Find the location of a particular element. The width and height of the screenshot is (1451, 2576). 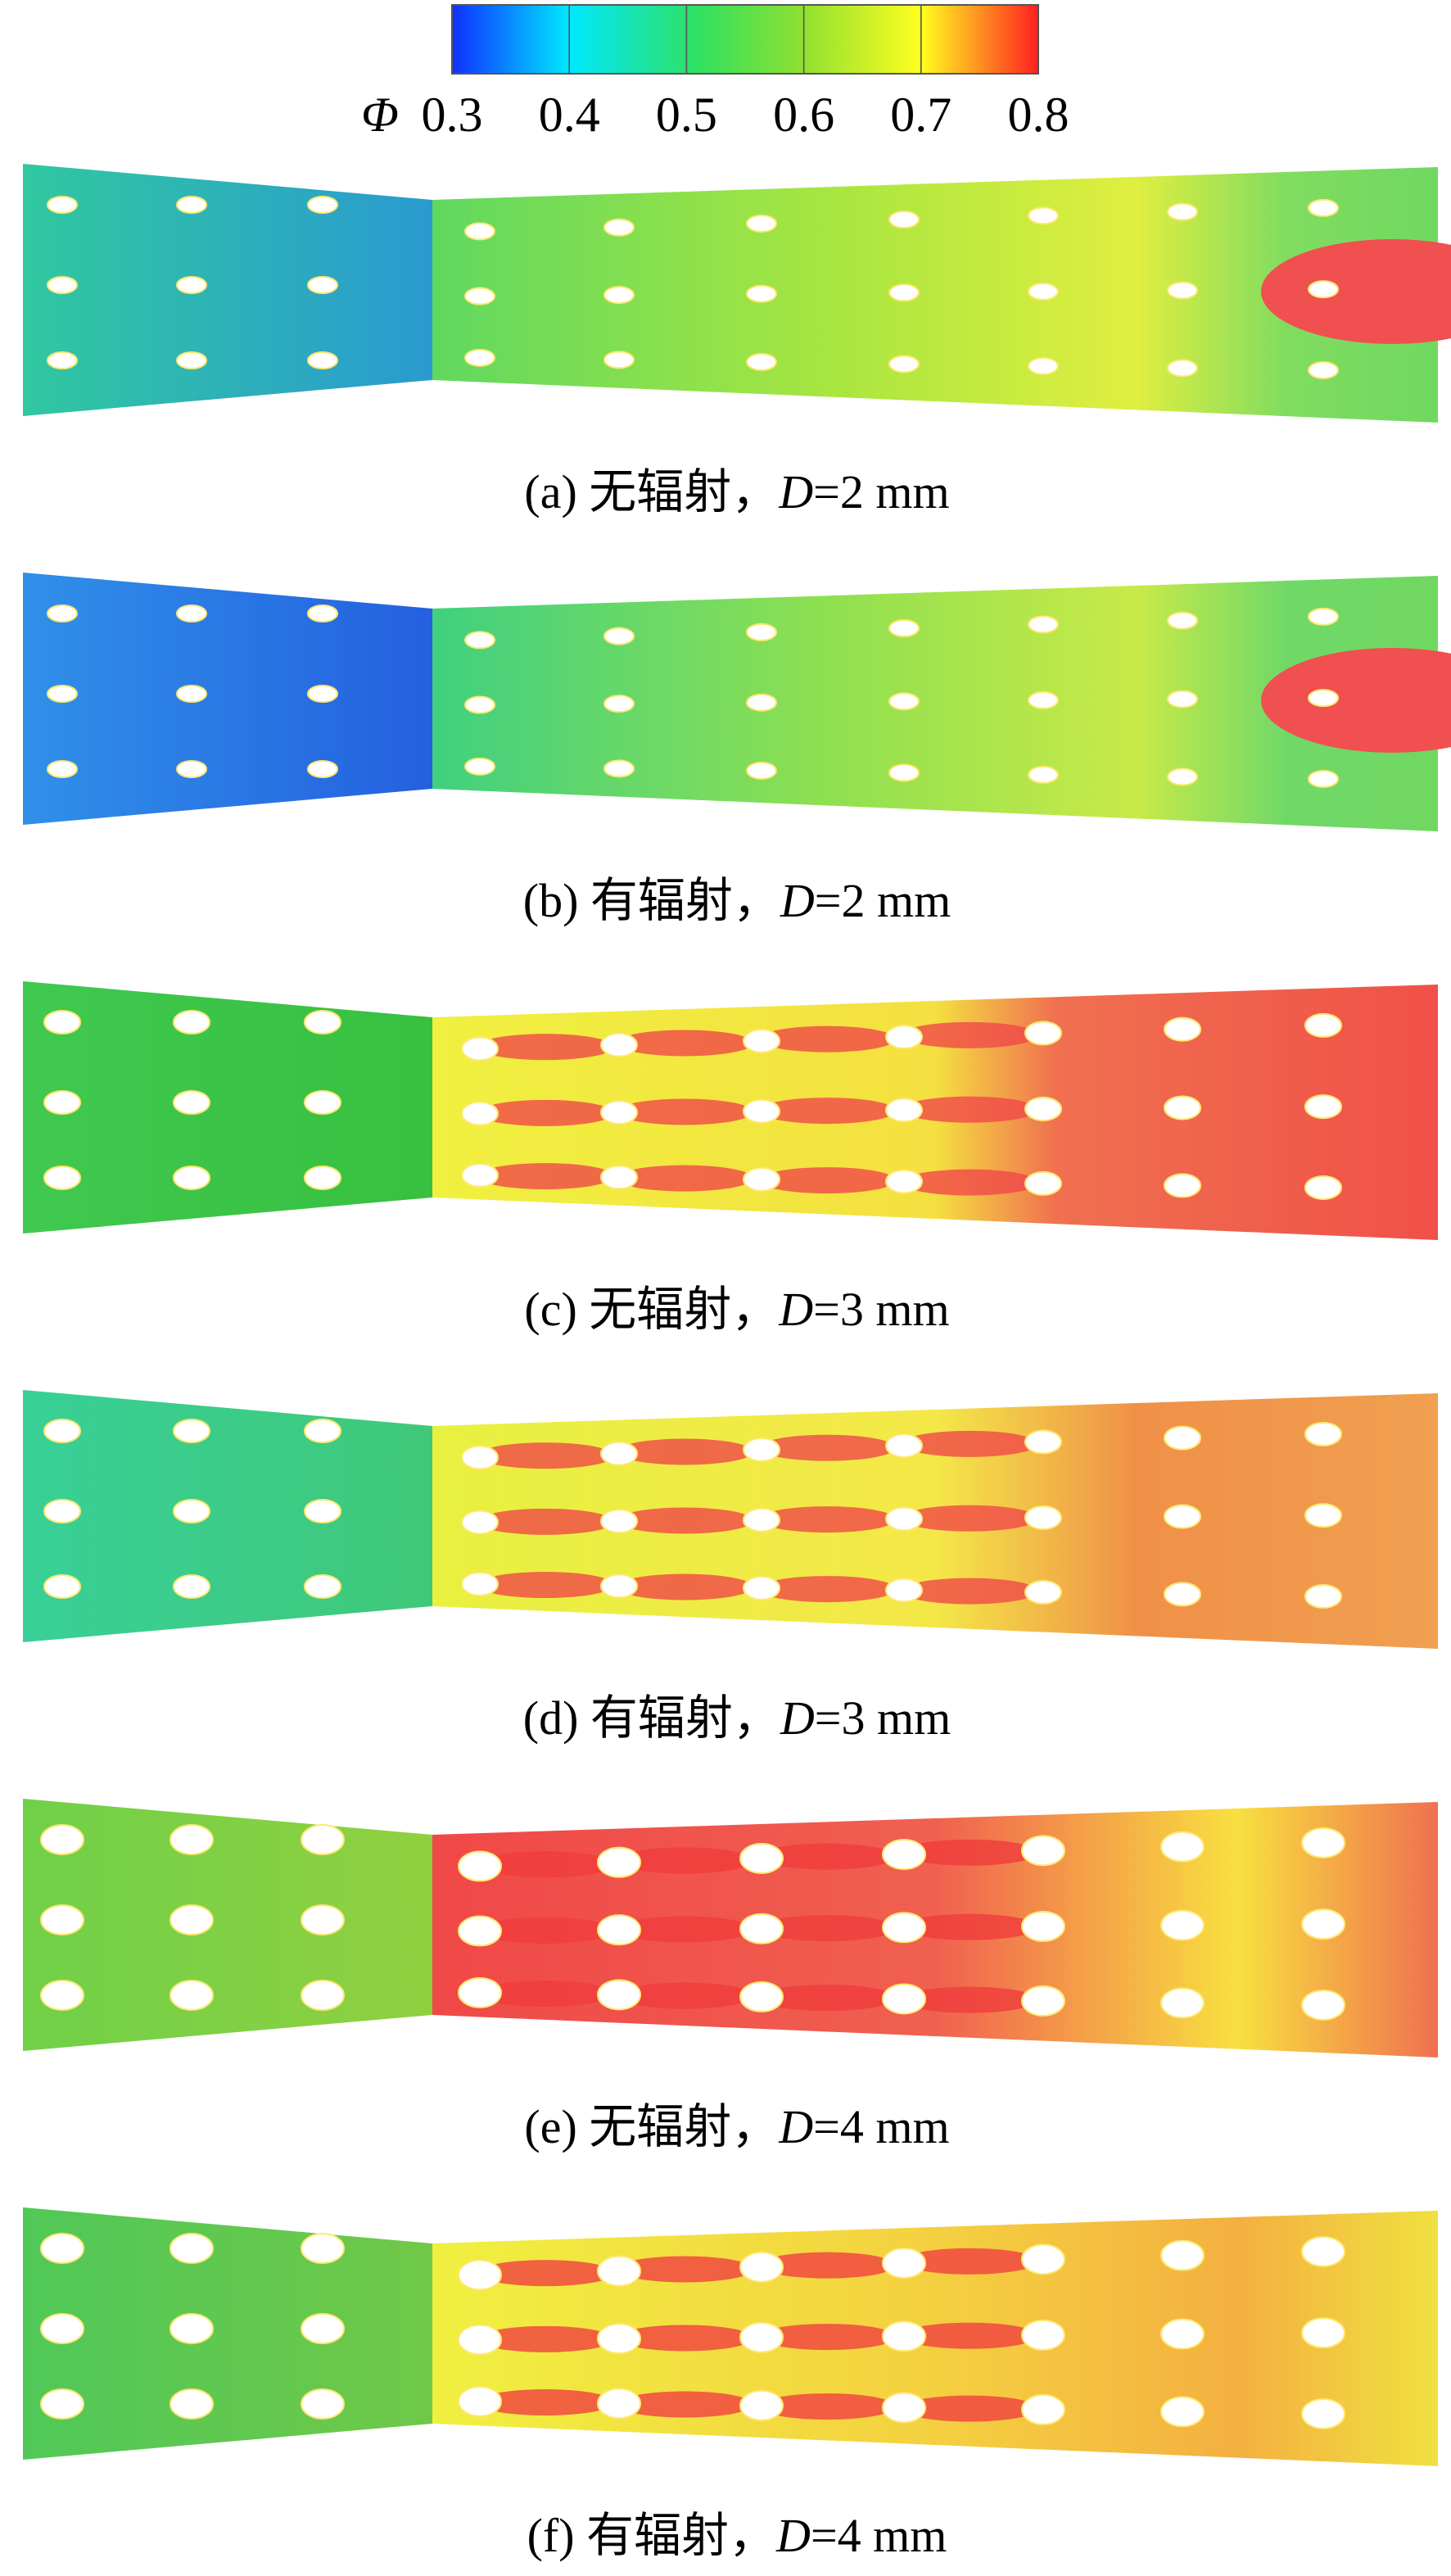

colorbar-tick-label: 0.8 is located at coordinates (1038, 115).